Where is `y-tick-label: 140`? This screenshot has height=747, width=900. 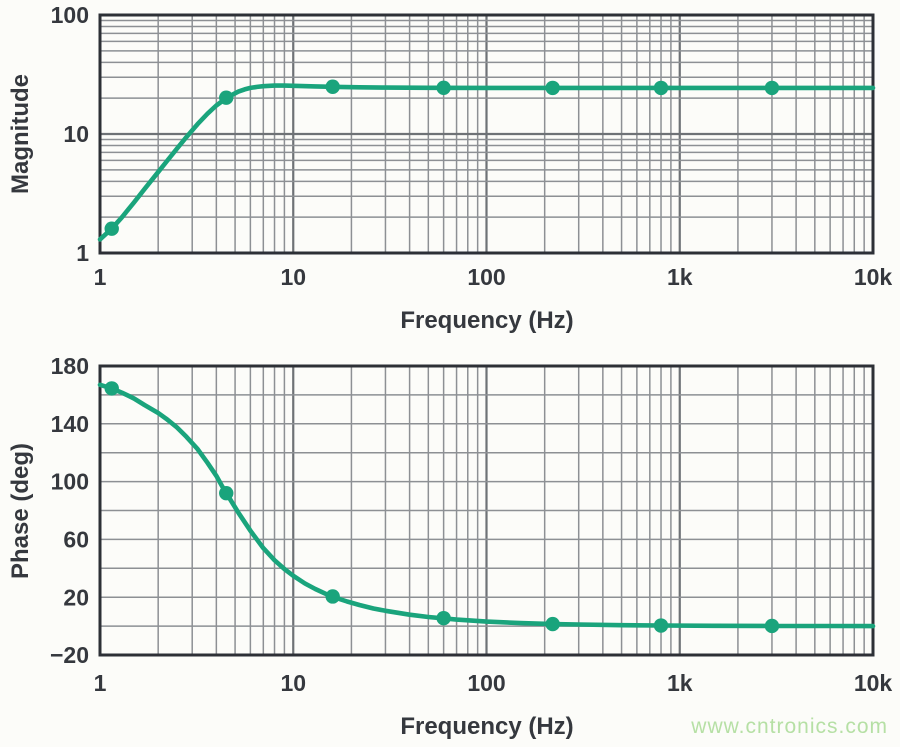
y-tick-label: 140 is located at coordinates (70, 424).